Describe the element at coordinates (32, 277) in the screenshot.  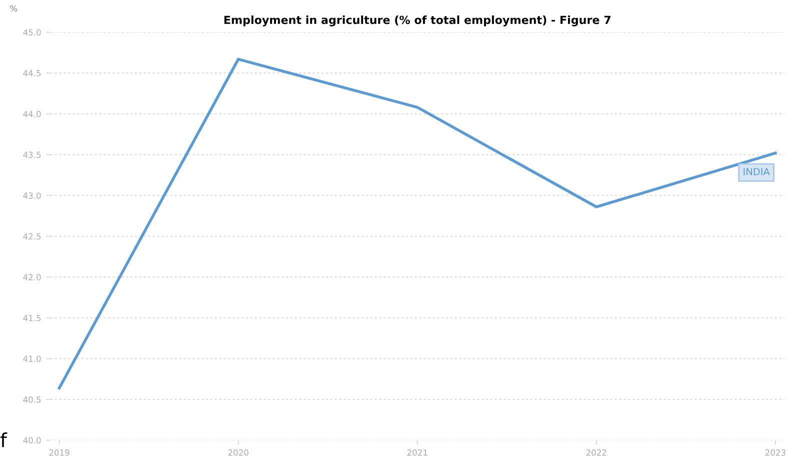
I see `y-tick-label: 42.0` at that location.